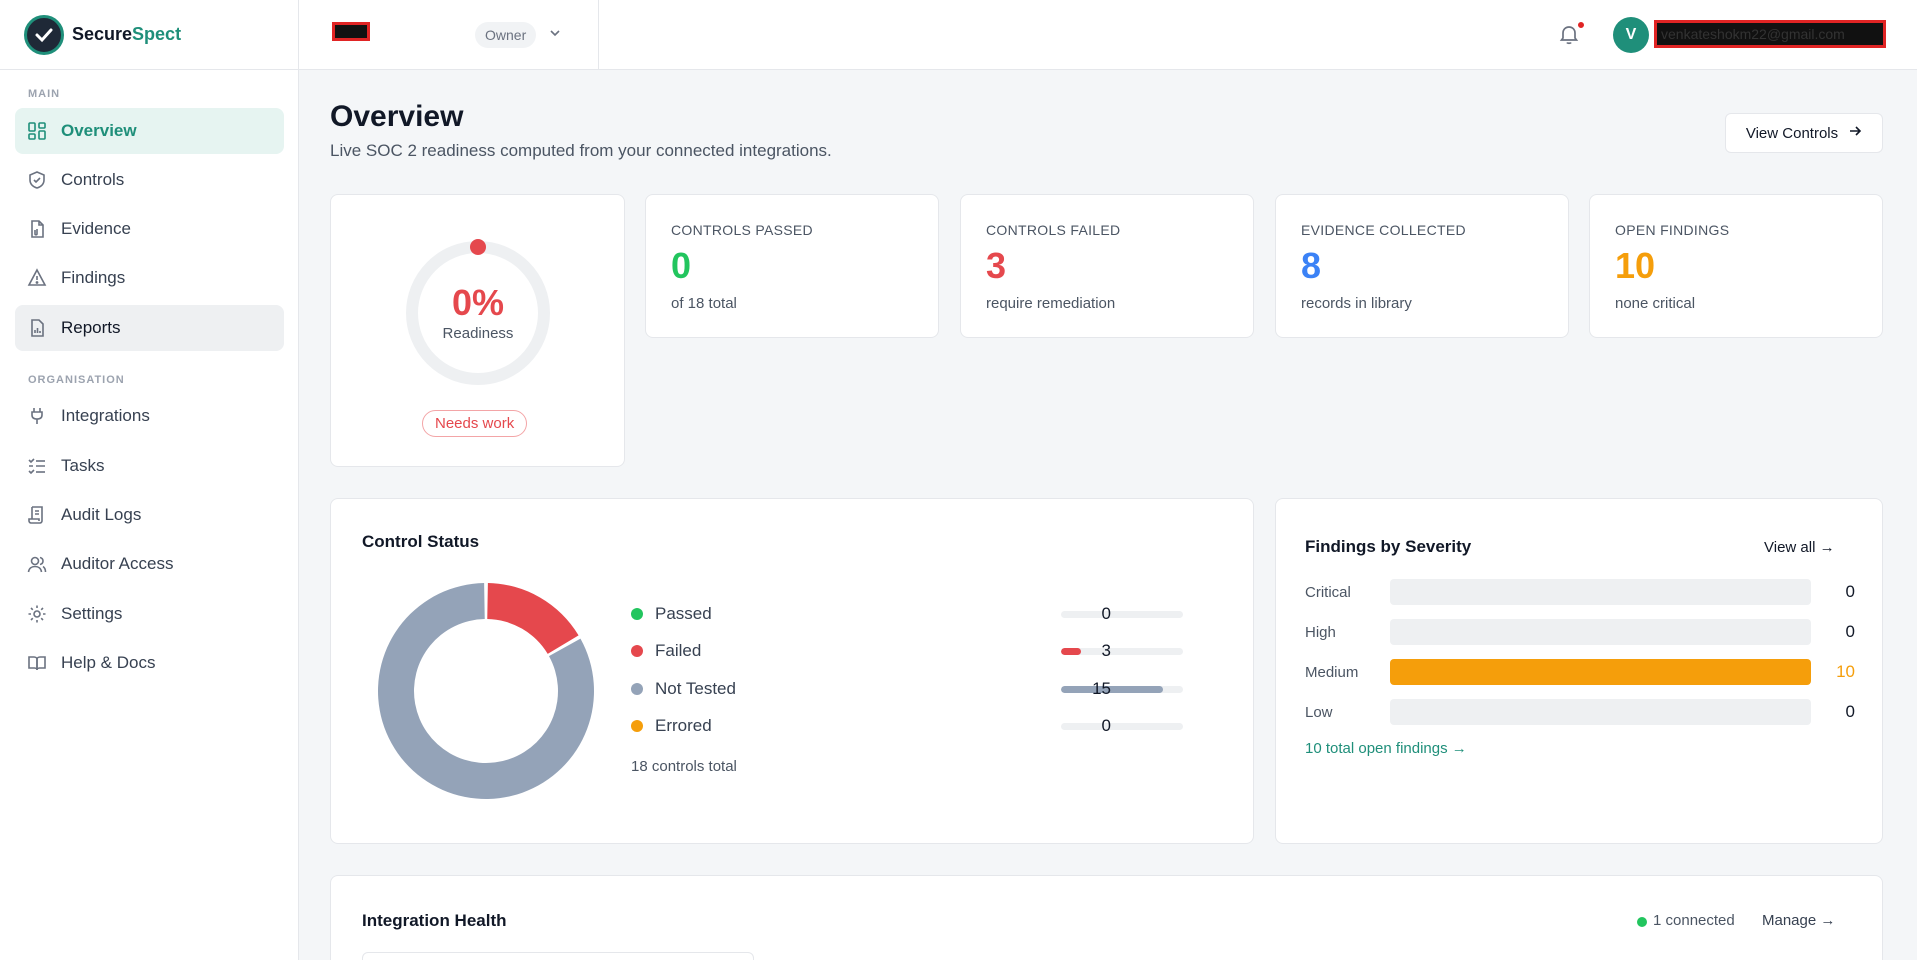  Describe the element at coordinates (99, 130) in the screenshot. I see `sidebar-item-label: Overview` at that location.